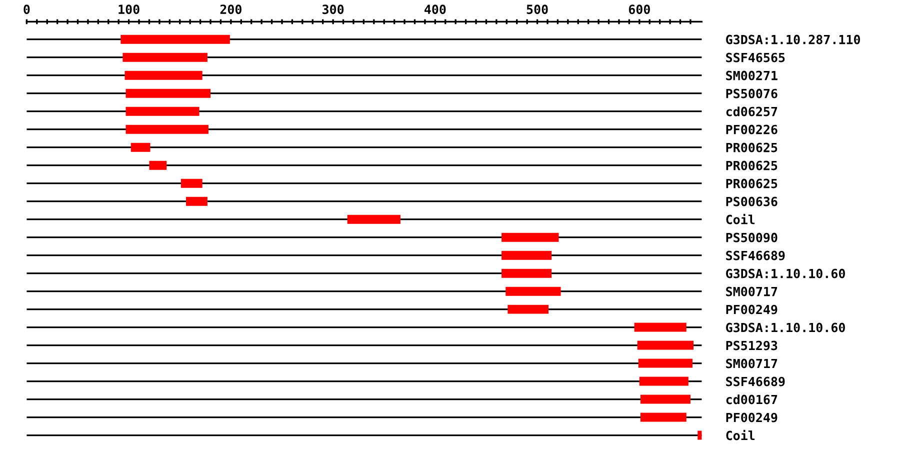 Image resolution: width=900 pixels, height=454 pixels. What do you see at coordinates (752, 75) in the screenshot?
I see `y-tick-label: SM00271` at bounding box center [752, 75].